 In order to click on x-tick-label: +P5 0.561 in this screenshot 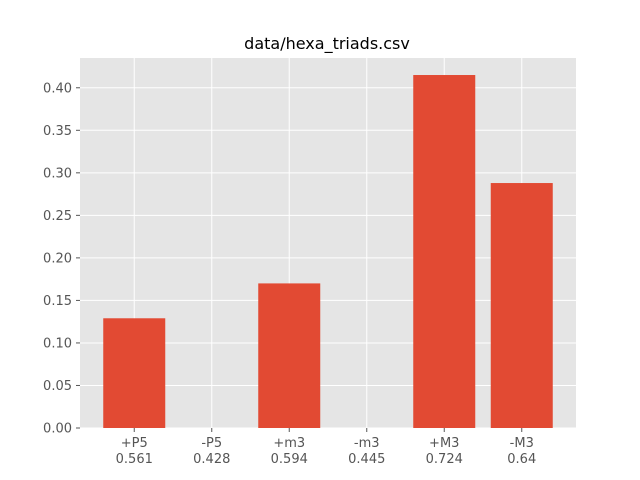, I will do `click(134, 451)`.